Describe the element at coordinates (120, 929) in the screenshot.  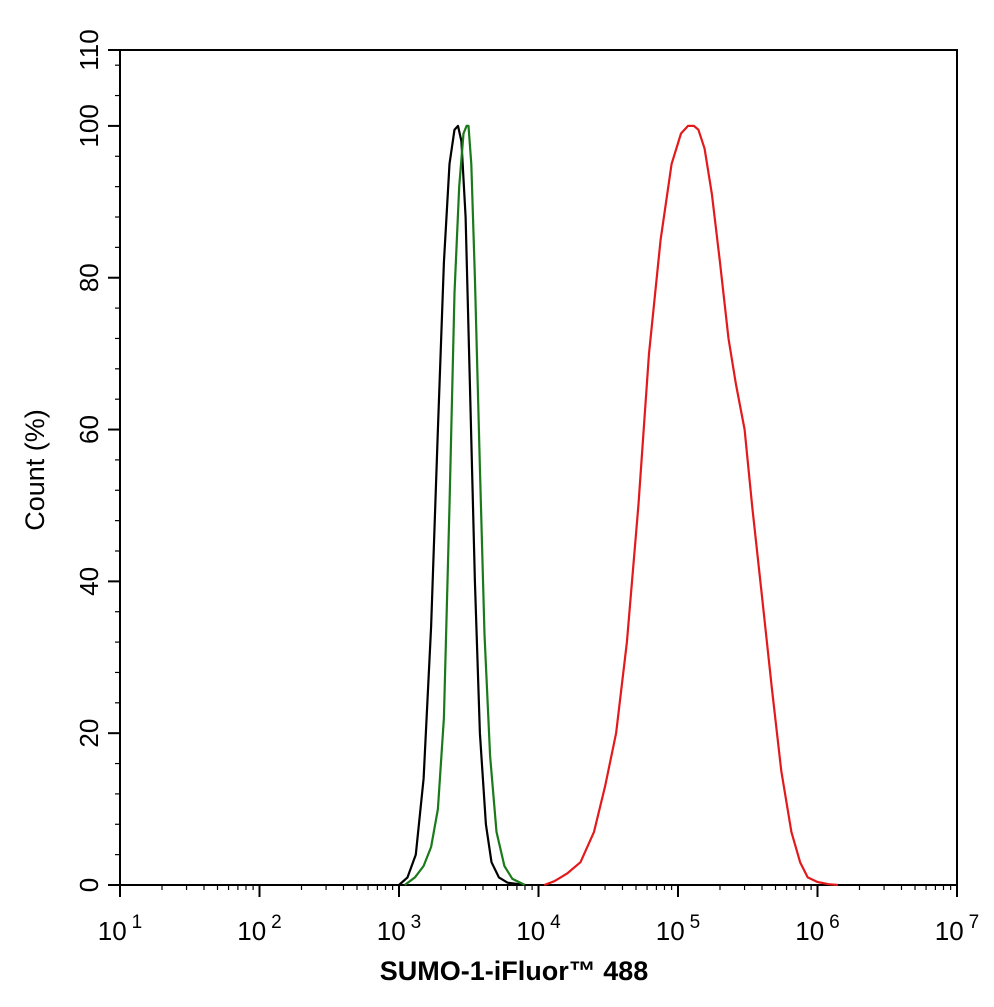
I see `x-tick-label: 10 1` at that location.